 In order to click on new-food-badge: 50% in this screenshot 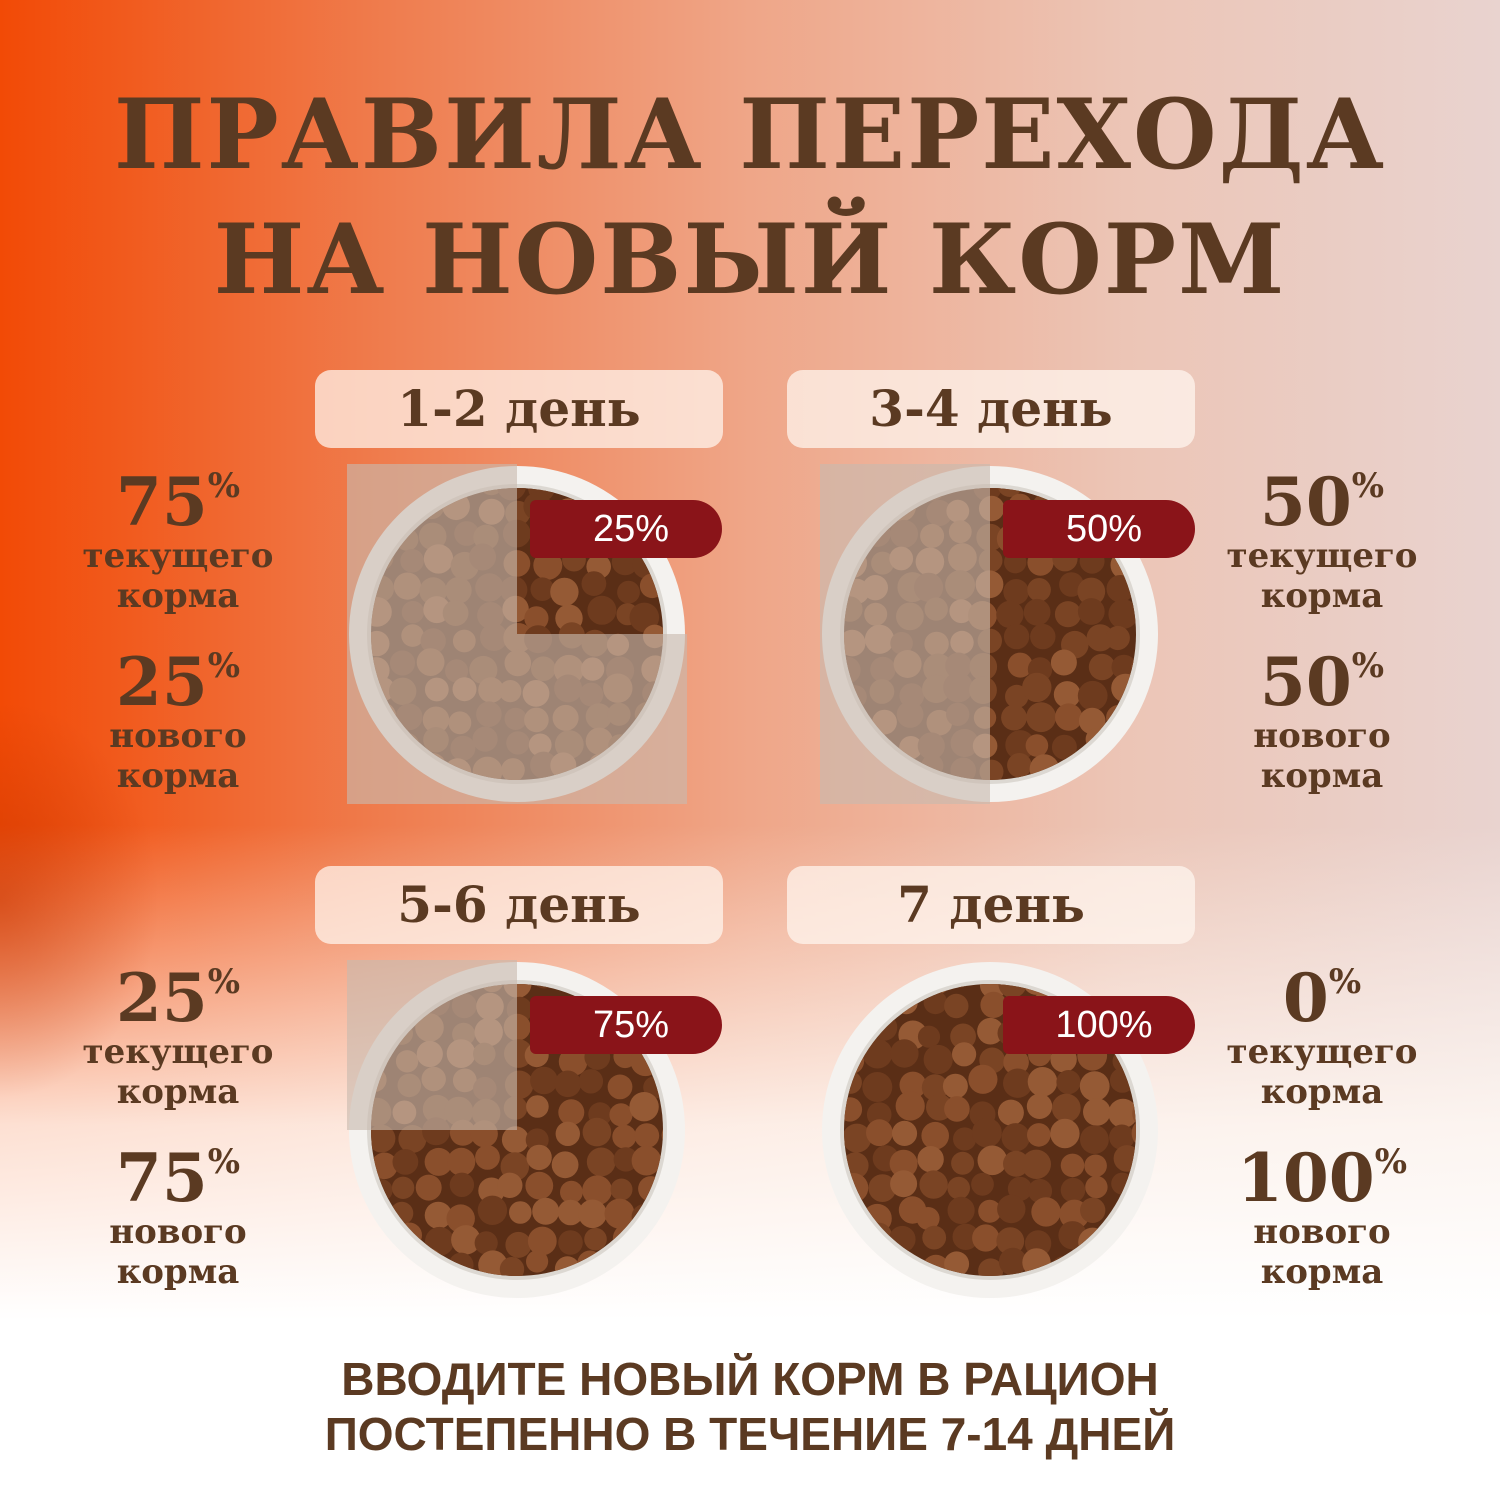, I will do `click(1099, 529)`.